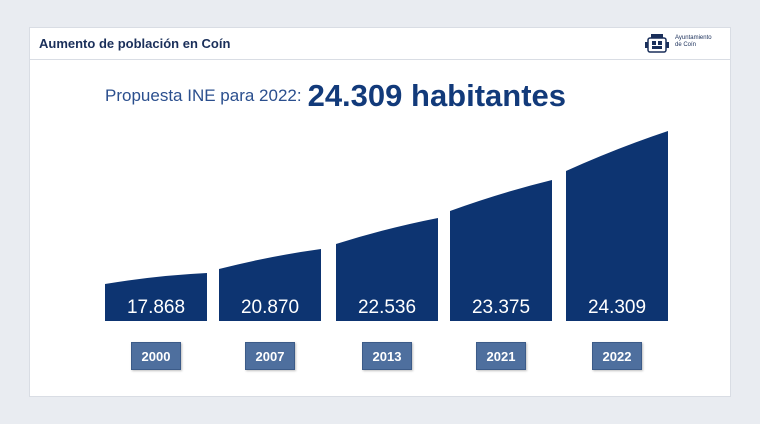  What do you see at coordinates (617, 307) in the screenshot?
I see `value-label-2022: 24.309` at bounding box center [617, 307].